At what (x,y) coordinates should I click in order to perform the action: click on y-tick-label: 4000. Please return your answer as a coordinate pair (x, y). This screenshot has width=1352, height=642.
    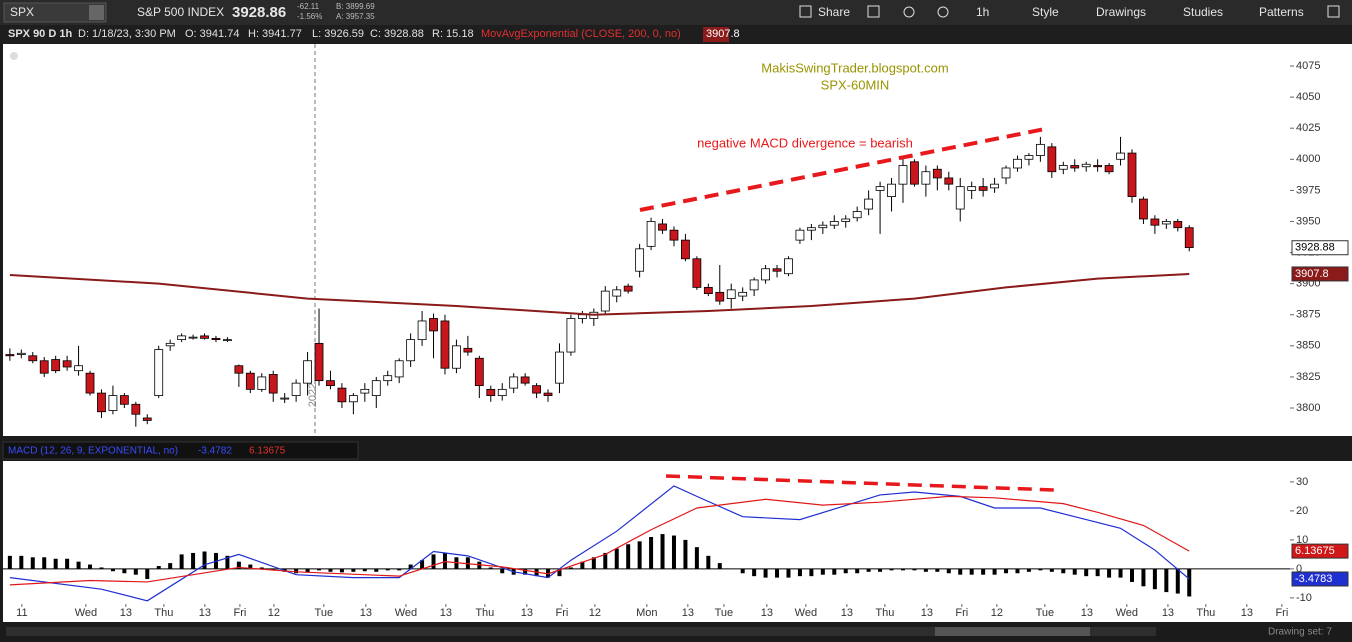
    Looking at the image, I should click on (1308, 159).